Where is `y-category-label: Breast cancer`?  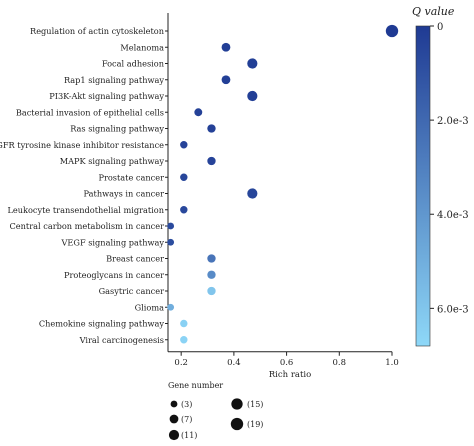
y-category-label: Breast cancer is located at coordinates (135, 259).